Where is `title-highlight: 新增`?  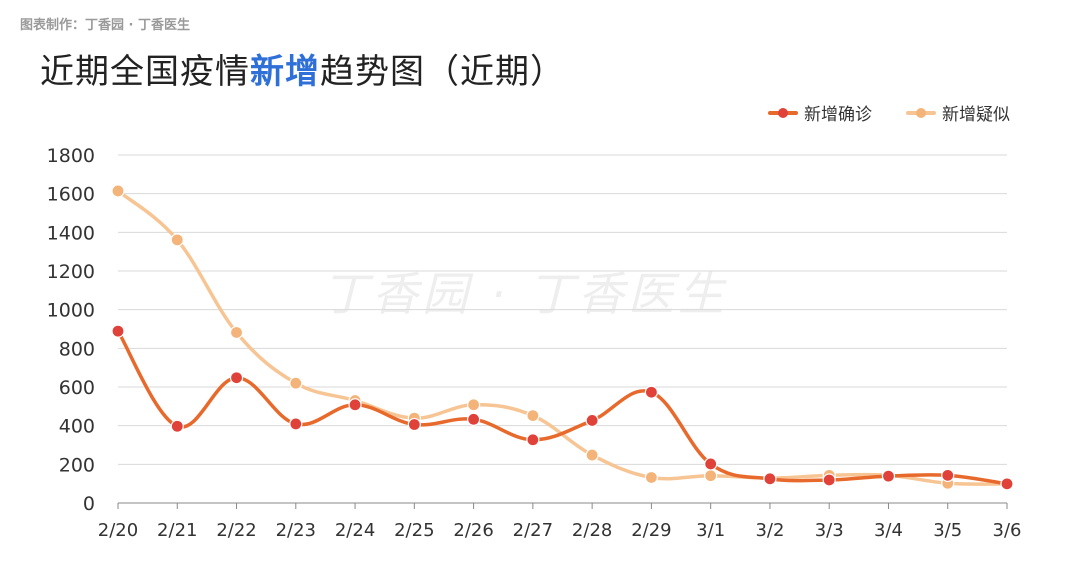
title-highlight: 新增 is located at coordinates (285, 72).